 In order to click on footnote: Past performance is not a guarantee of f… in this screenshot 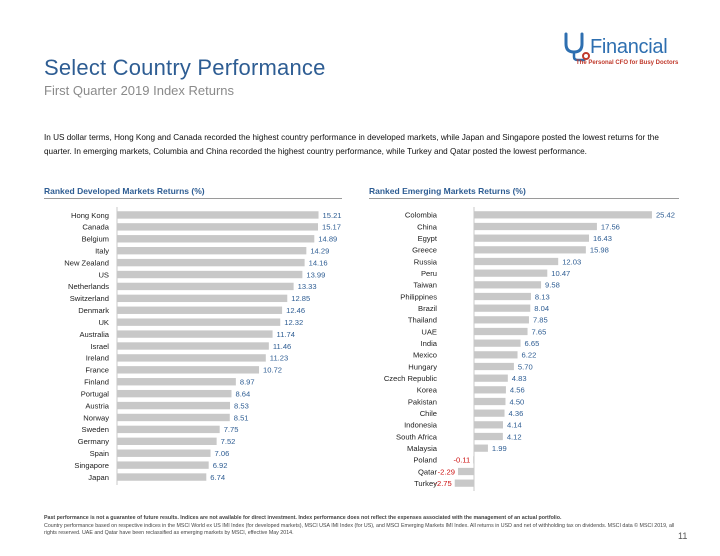, I will do `click(364, 526)`.